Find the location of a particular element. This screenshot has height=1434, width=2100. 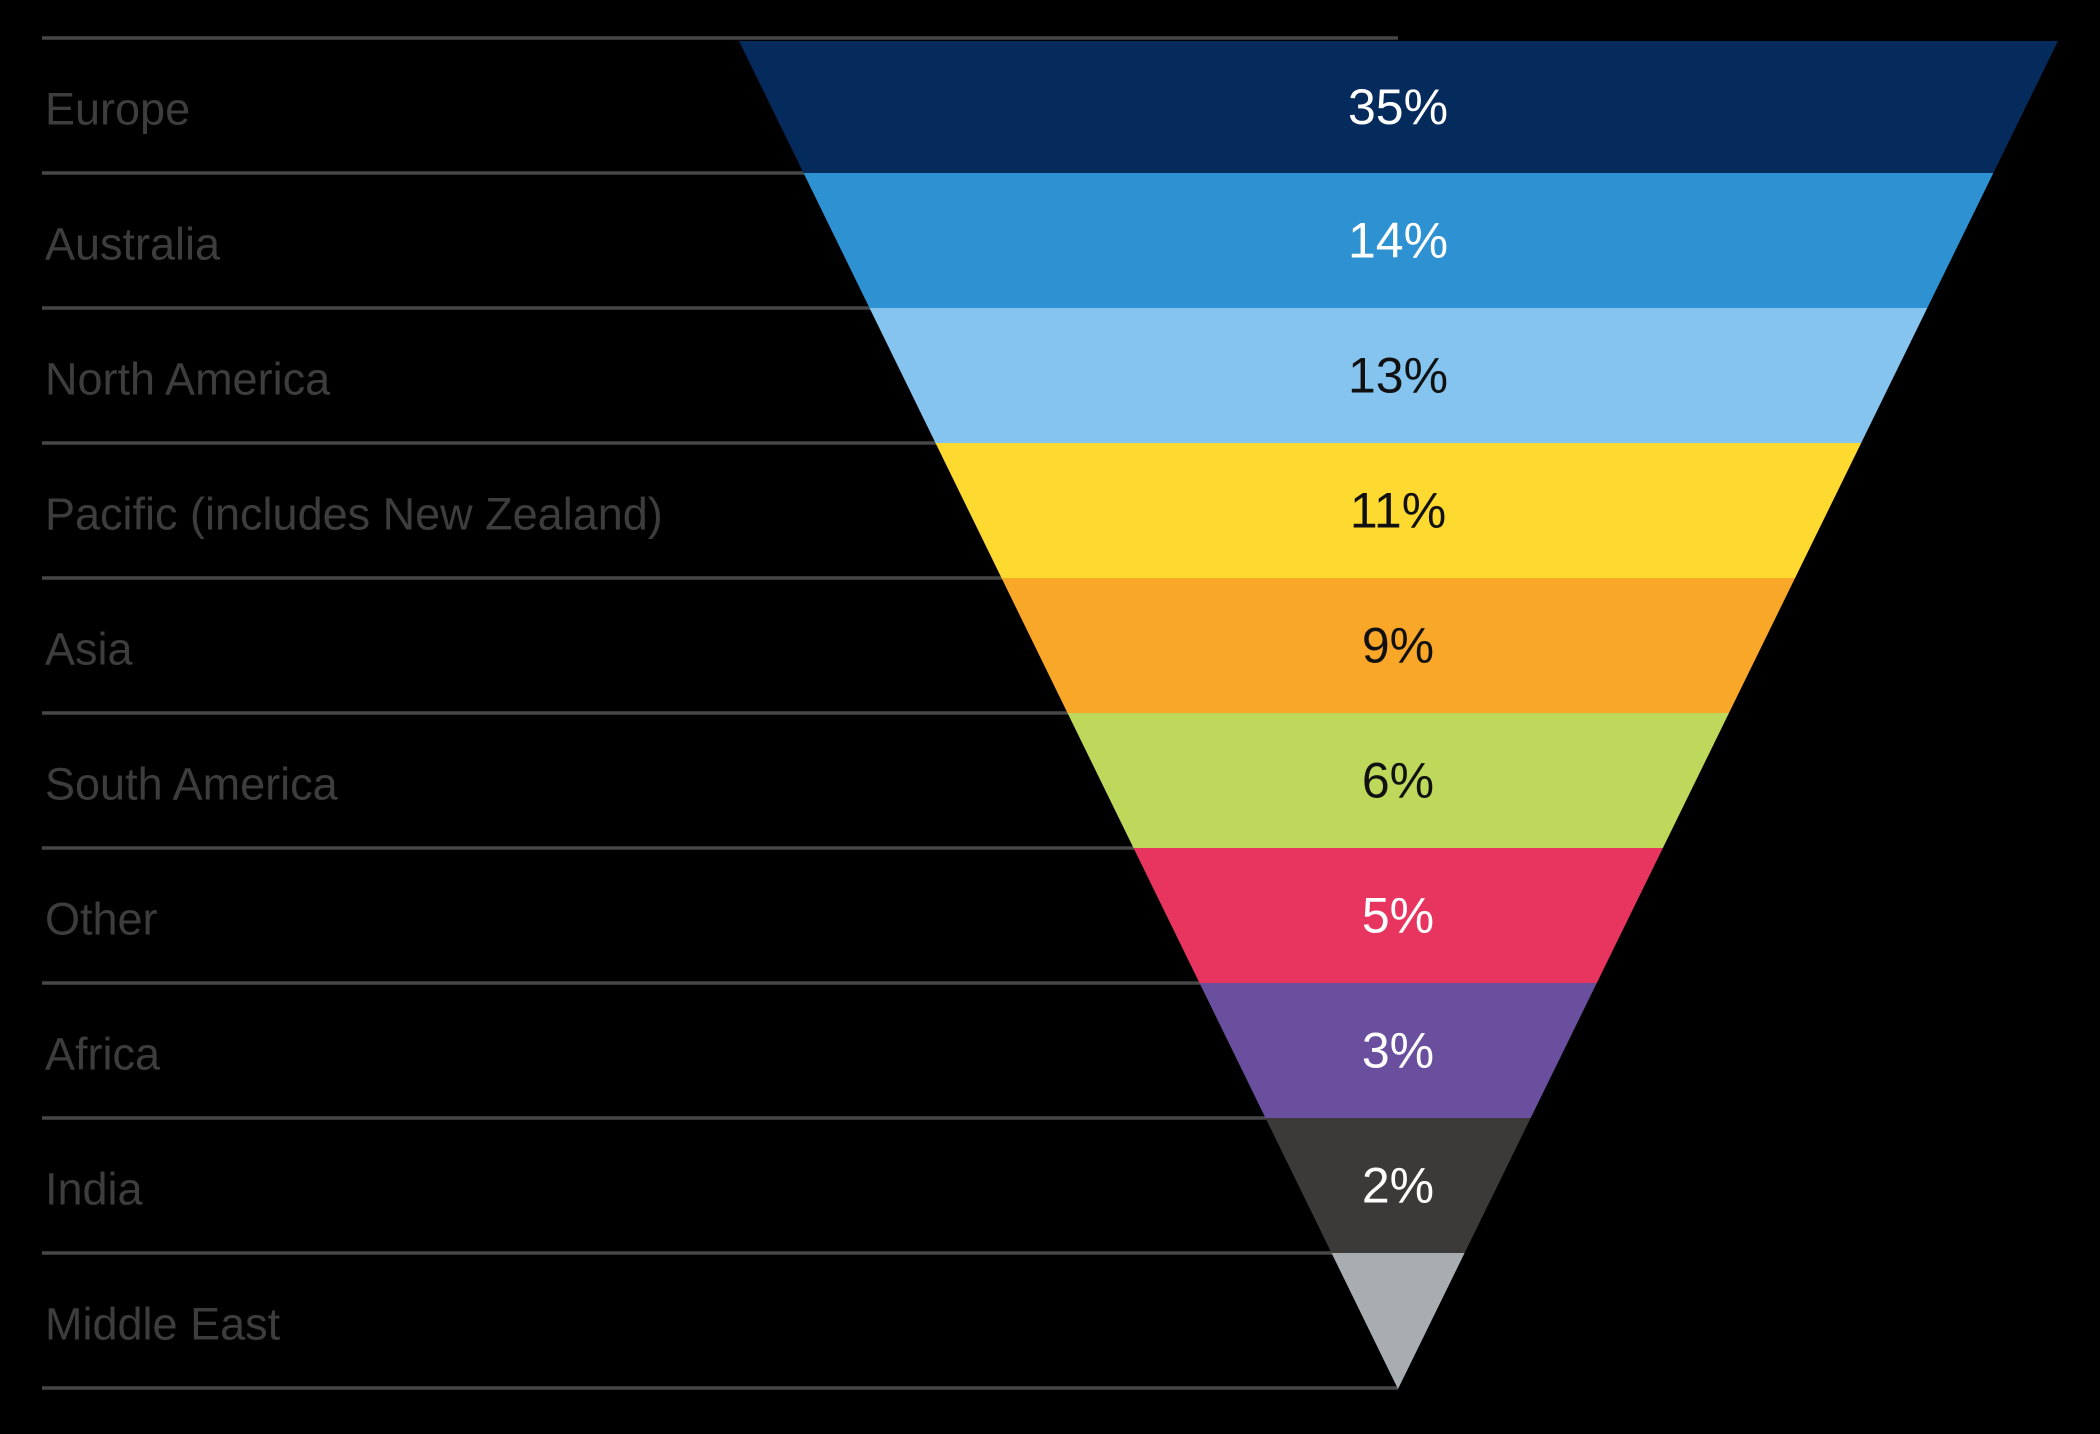

percent-label-australia: 14% is located at coordinates (1398, 241).